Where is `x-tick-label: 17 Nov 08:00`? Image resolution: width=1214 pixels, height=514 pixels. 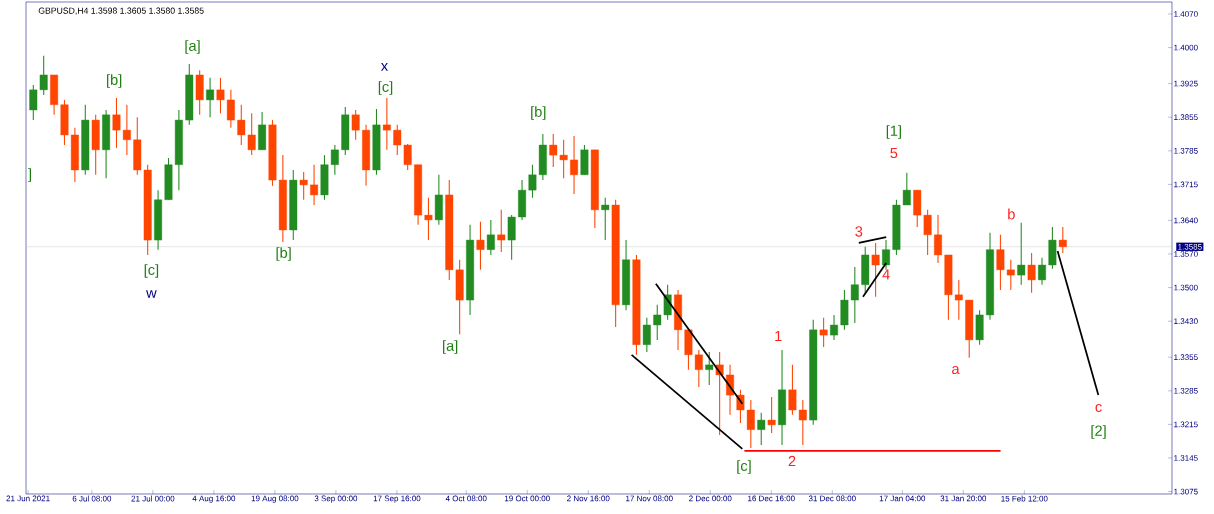 x-tick-label: 17 Nov 08:00 is located at coordinates (649, 498).